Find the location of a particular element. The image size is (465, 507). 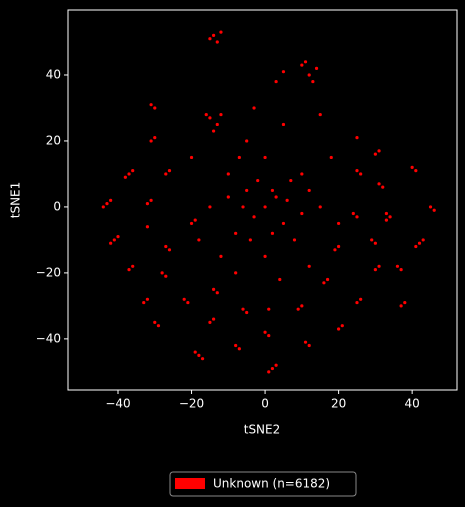

x-tick-label: 0 is located at coordinates (265, 404).